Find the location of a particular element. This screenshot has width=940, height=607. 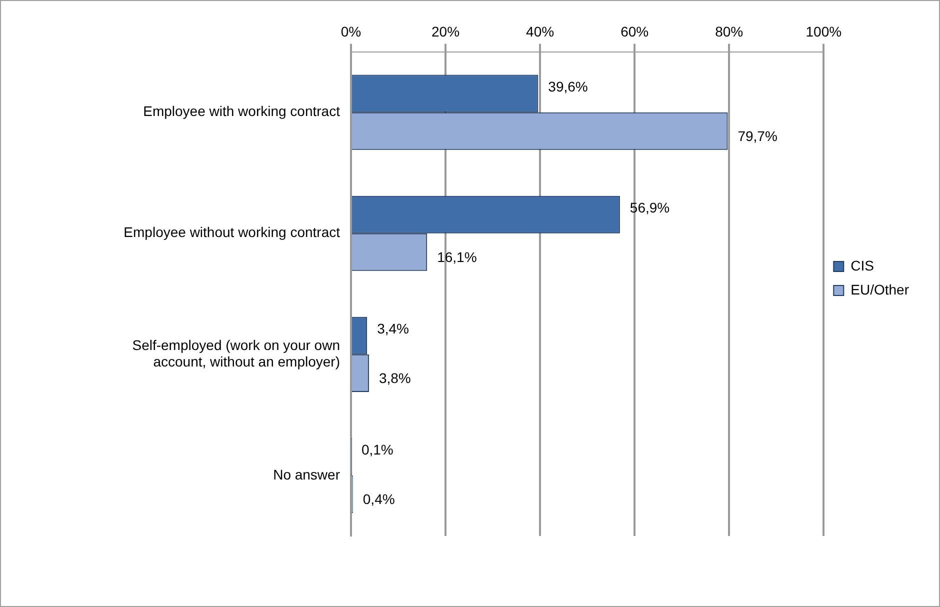

x-tick-label: 80% is located at coordinates (729, 31).